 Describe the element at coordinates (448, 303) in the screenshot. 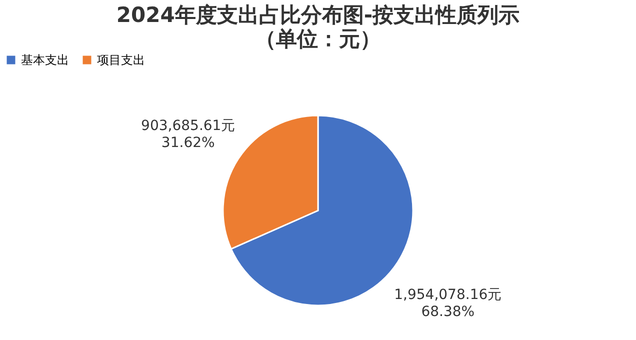

I see `data-label: 1,954,078.16元 68.38%` at that location.